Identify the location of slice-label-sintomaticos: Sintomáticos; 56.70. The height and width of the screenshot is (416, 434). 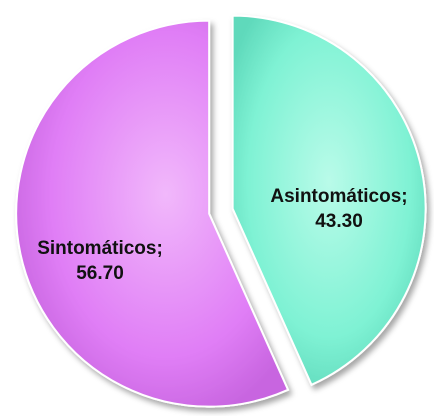
(100, 261).